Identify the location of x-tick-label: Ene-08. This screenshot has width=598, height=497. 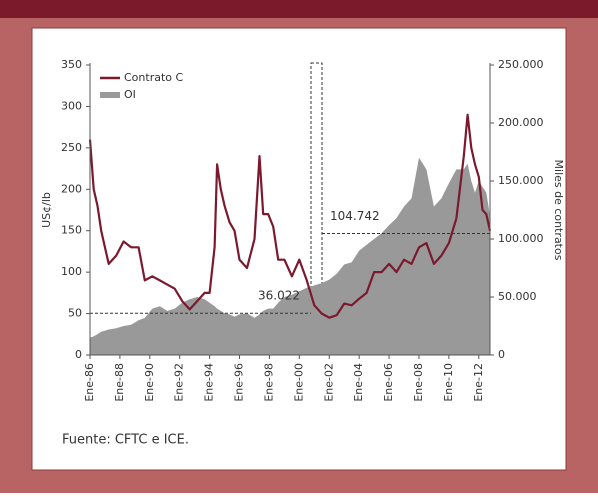
(418, 382).